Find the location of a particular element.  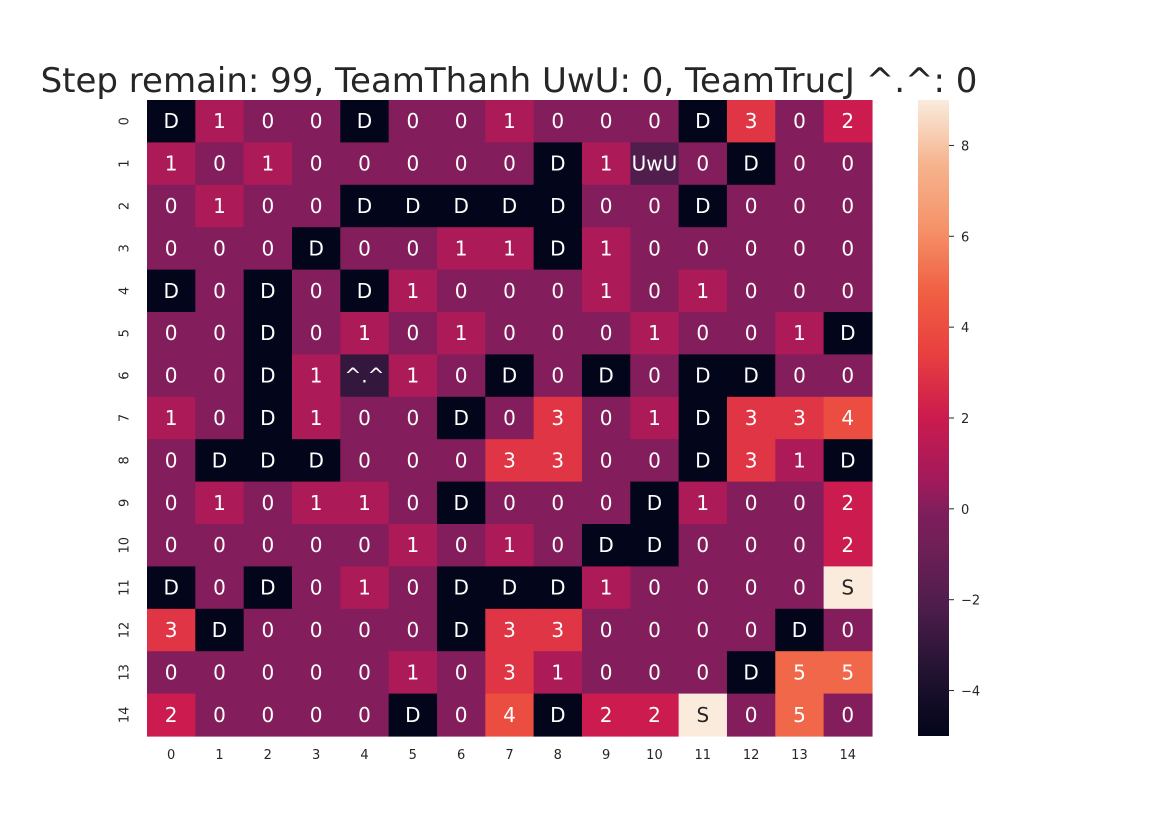

cell-label: 5 is located at coordinates (799, 715).